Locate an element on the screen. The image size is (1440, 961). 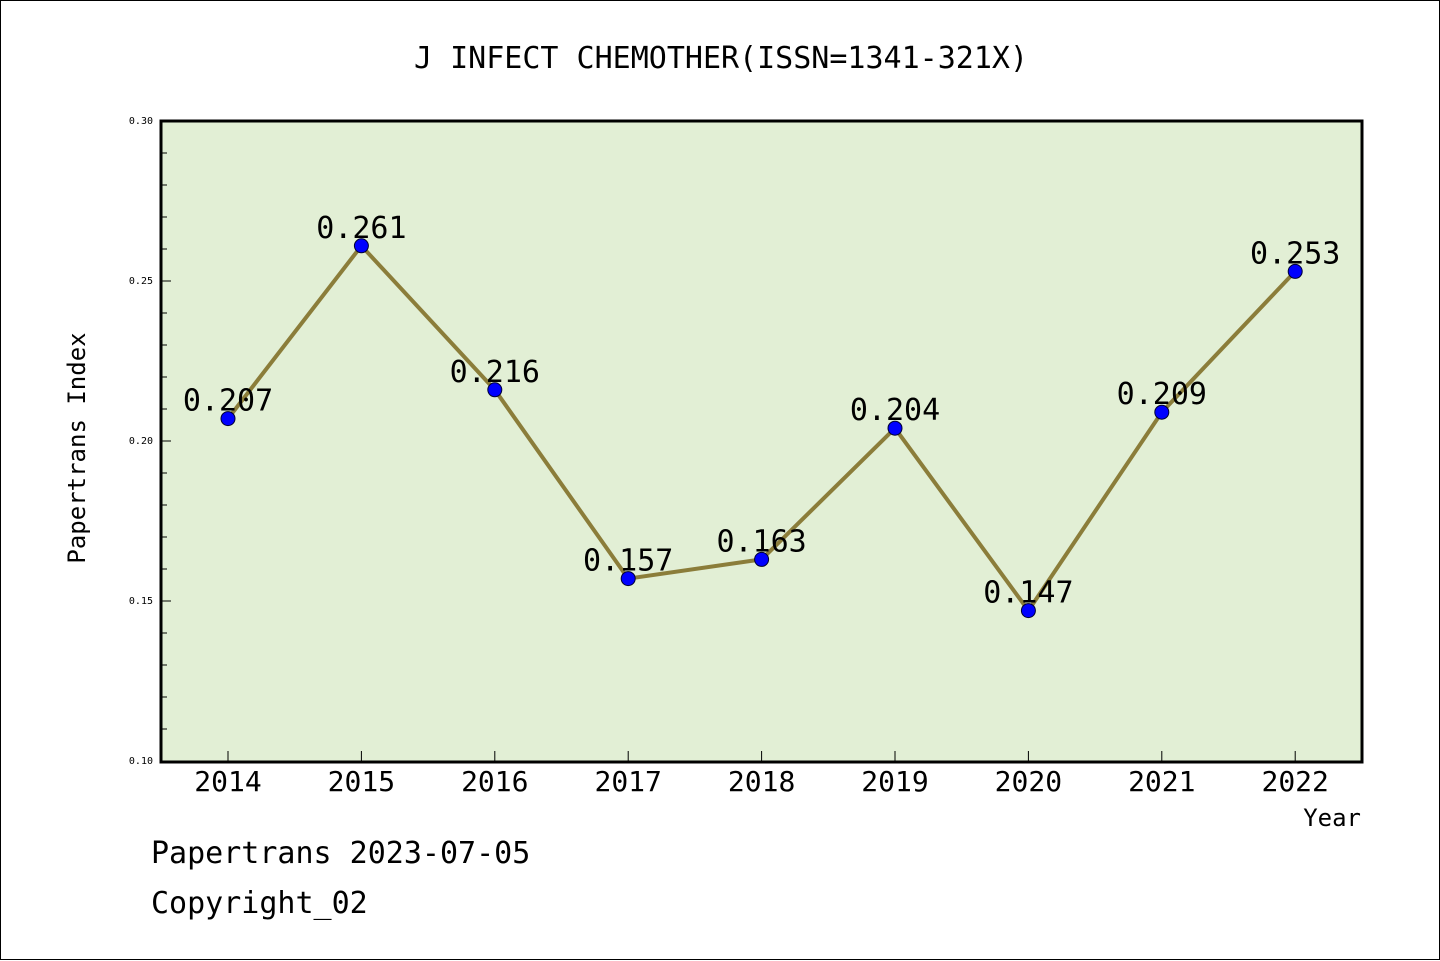
x-tick-label: 2016 is located at coordinates (494, 781).